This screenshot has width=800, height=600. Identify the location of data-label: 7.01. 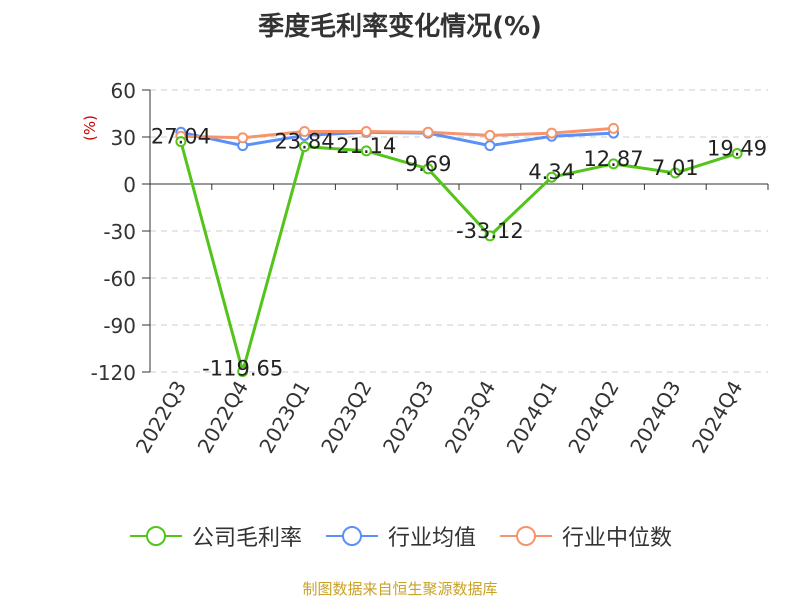
(675, 168).